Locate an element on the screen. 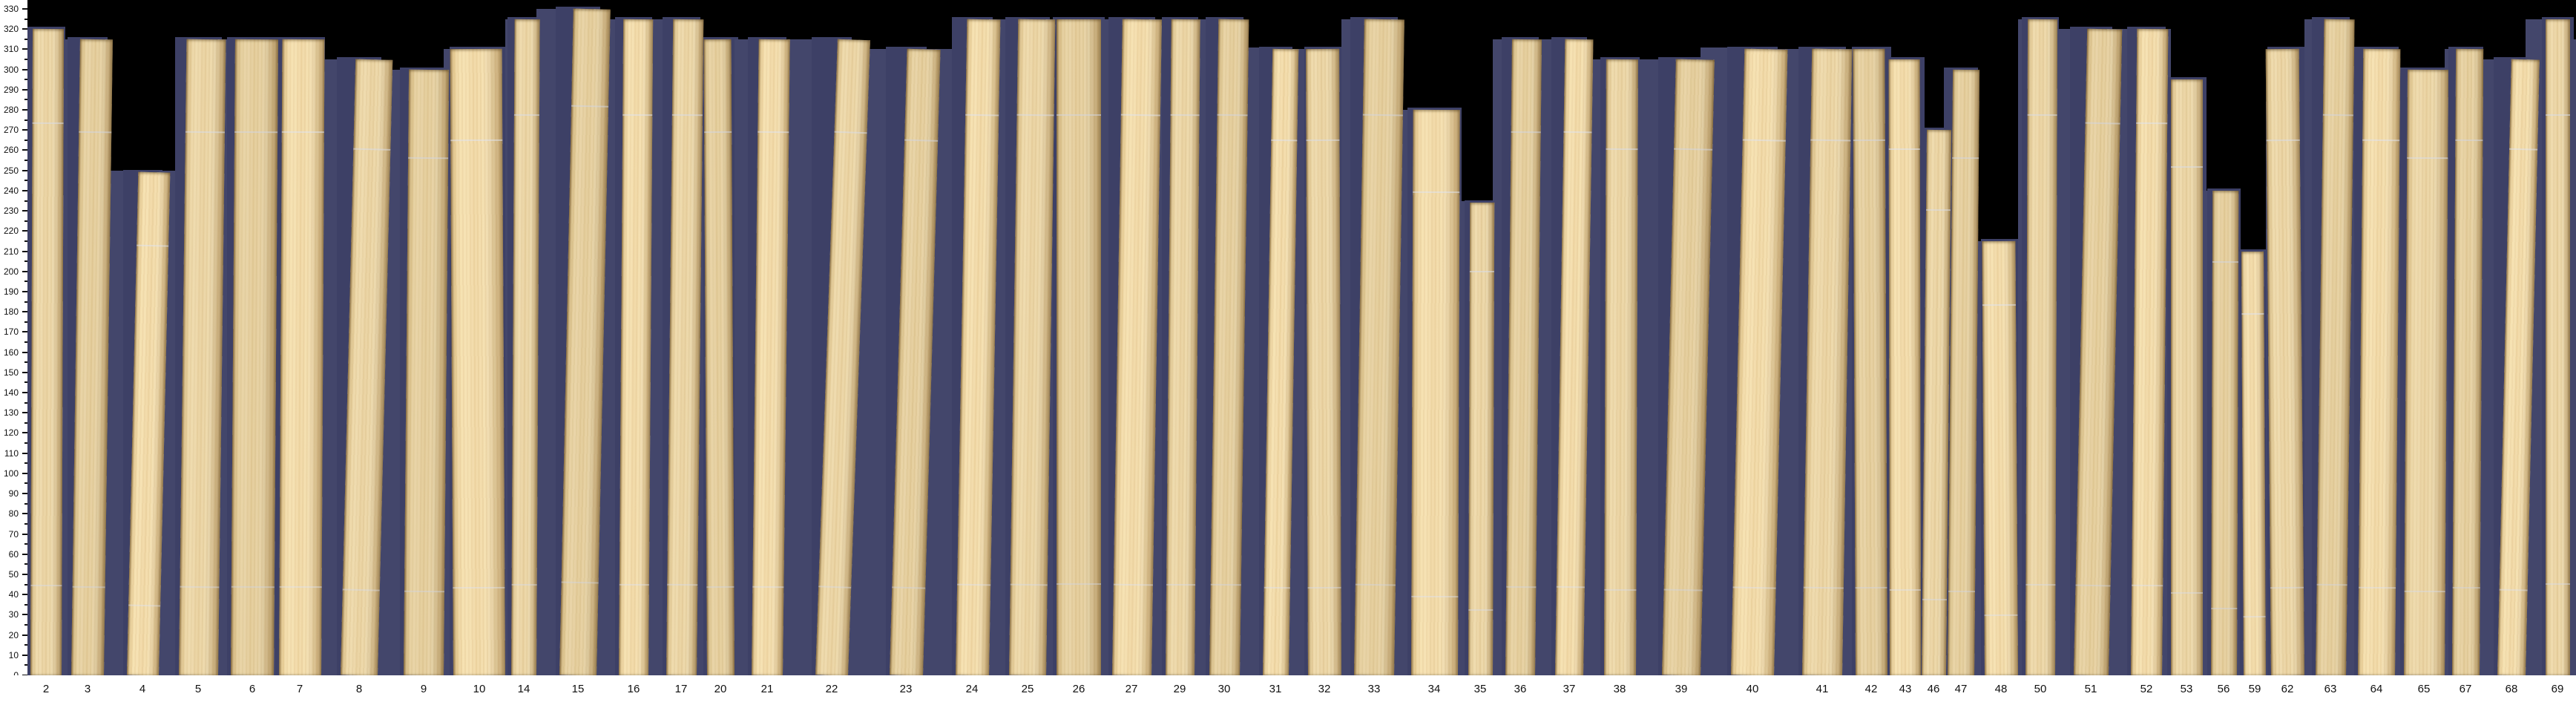 The width and height of the screenshot is (2576, 705). y-tick-label: 280 is located at coordinates (11, 110).